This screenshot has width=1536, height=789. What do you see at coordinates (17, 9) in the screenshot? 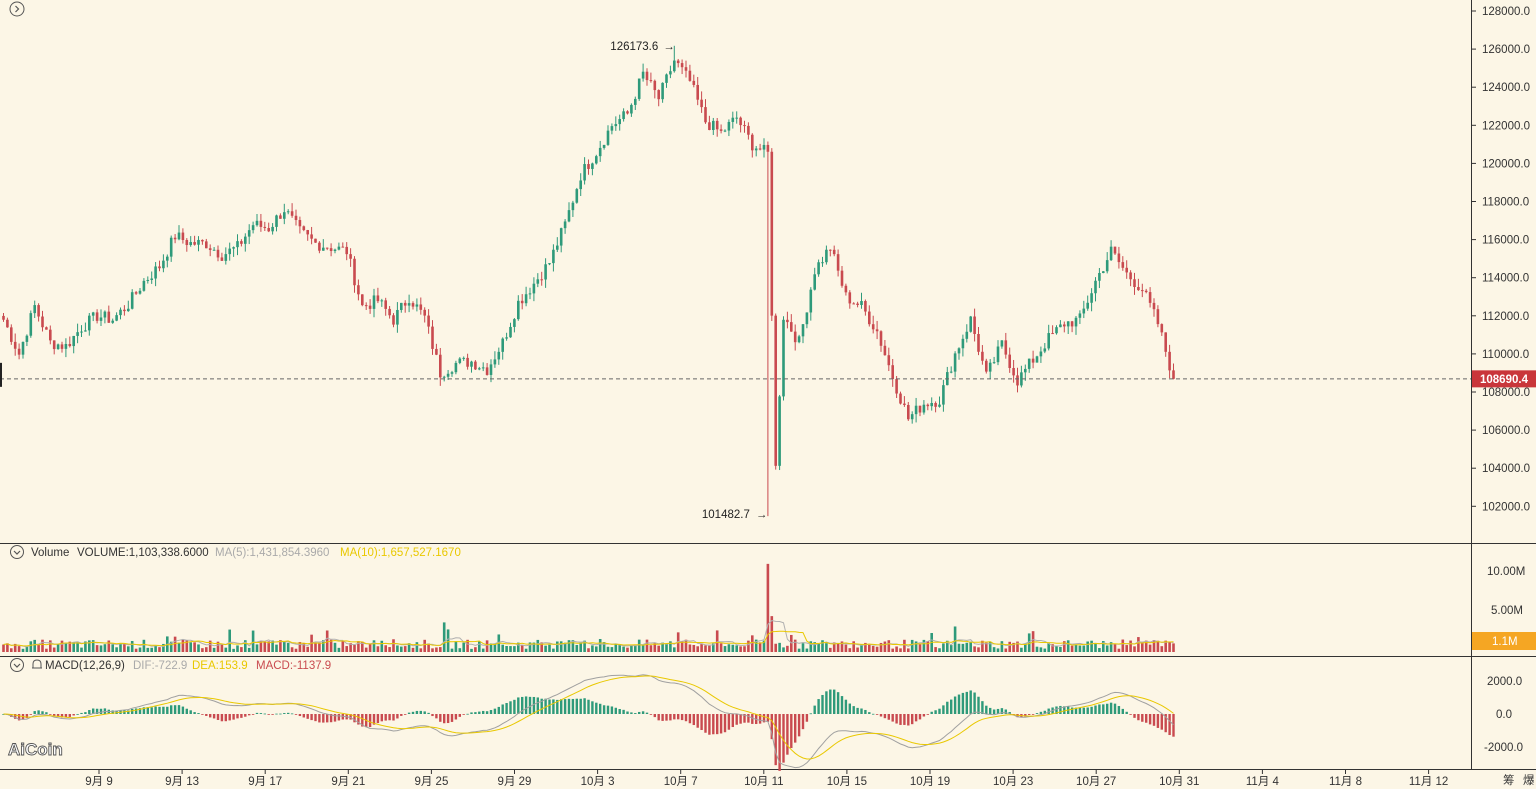
I see `chevron-circle-icon` at bounding box center [17, 9].